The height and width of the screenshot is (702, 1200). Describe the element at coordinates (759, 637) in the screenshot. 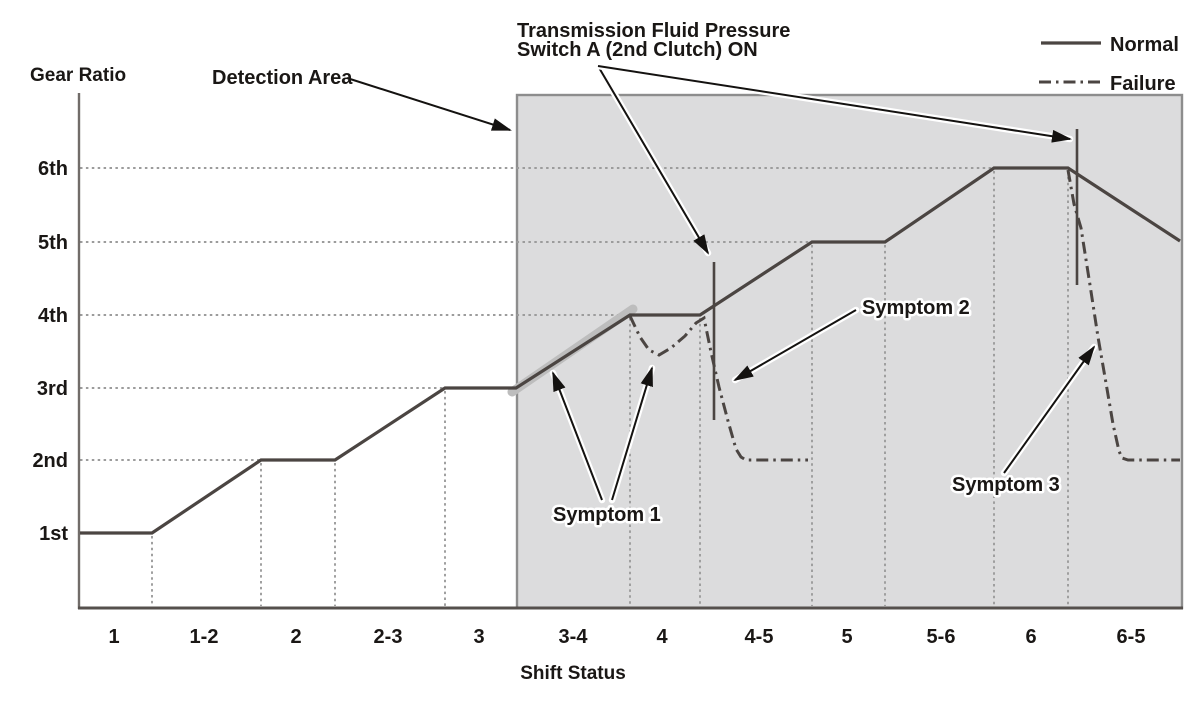

I see `x-tick-label: 4-5` at that location.